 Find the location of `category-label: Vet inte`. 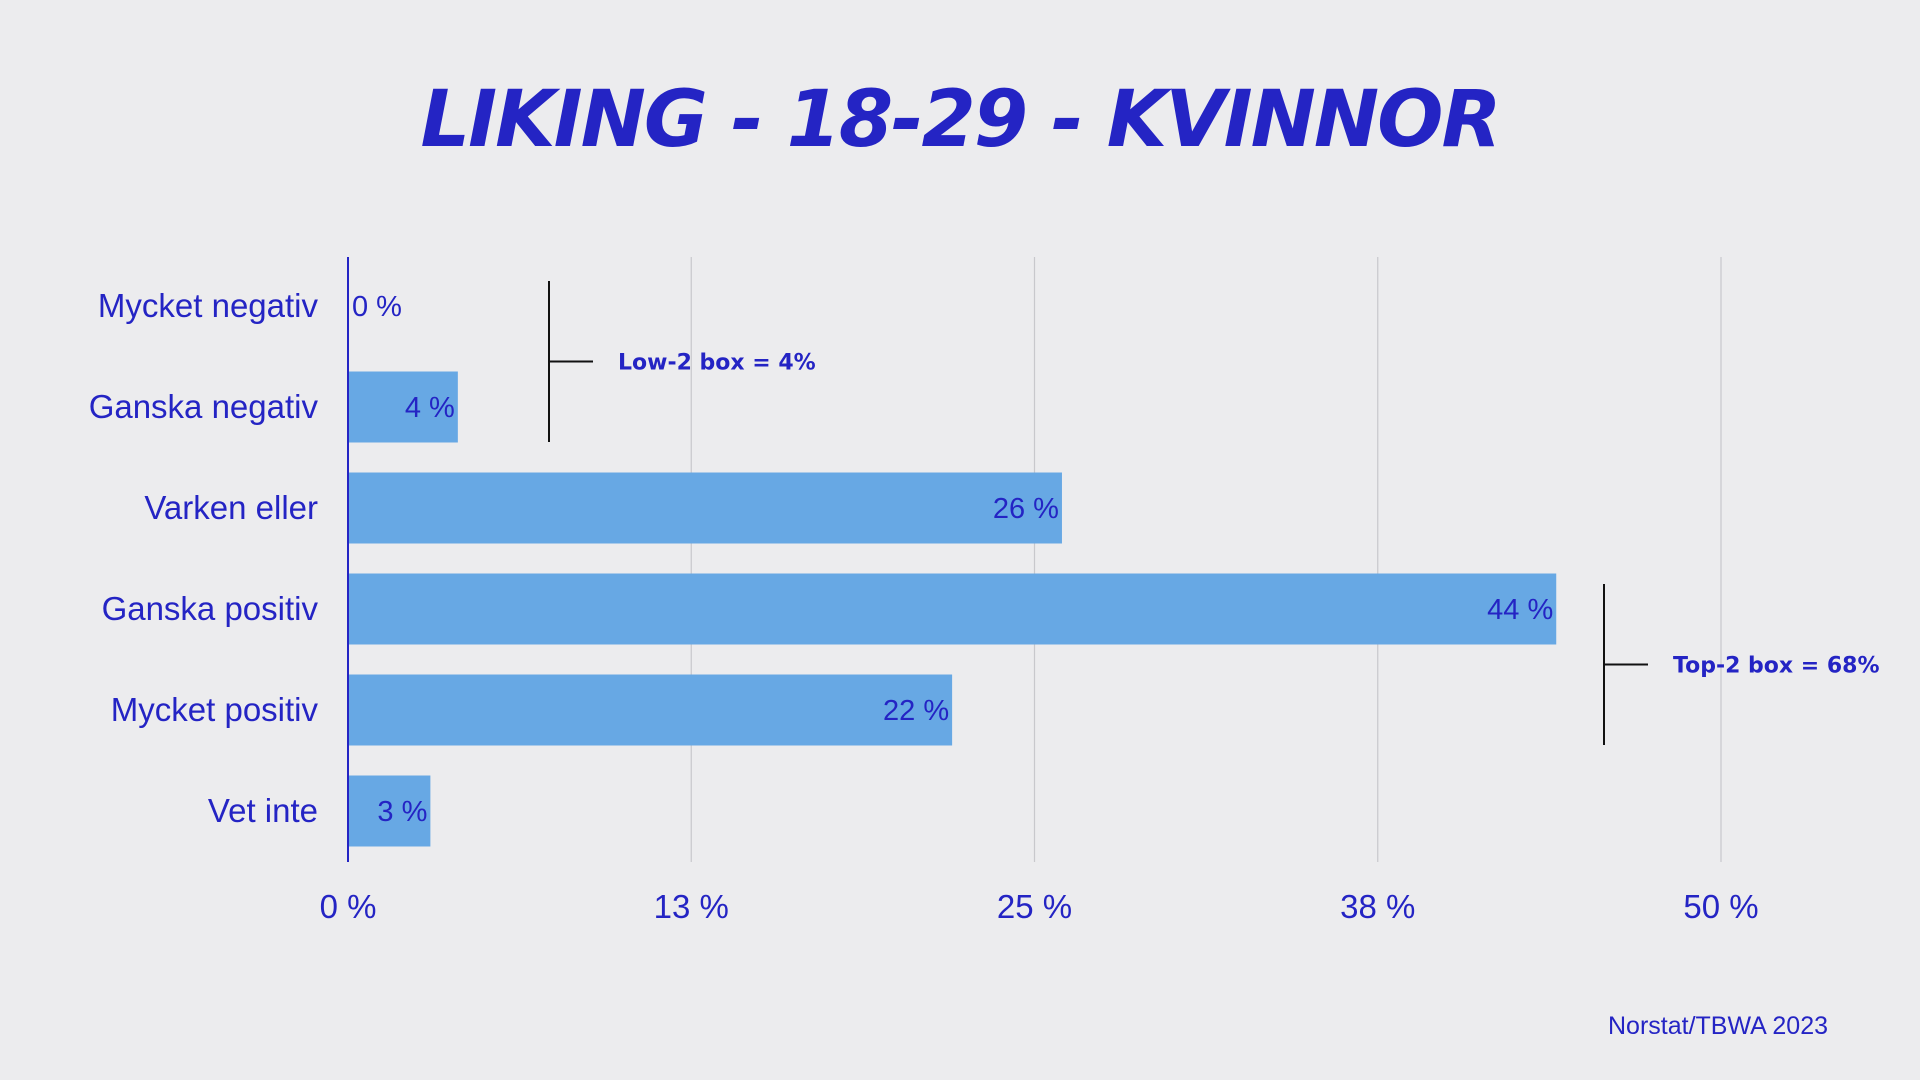

category-label: Vet inte is located at coordinates (263, 810).